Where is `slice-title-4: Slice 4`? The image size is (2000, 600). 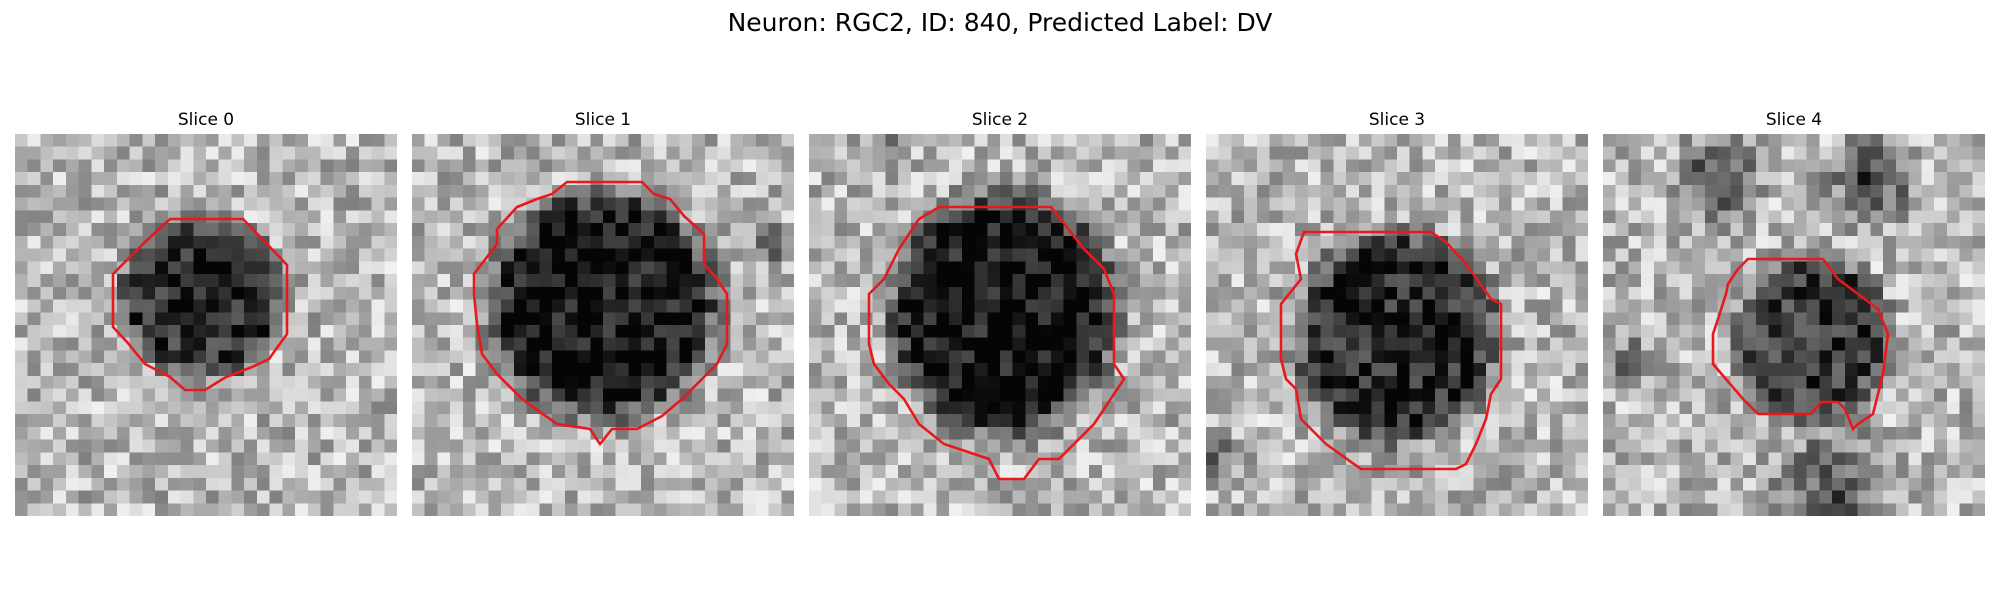
slice-title-4: Slice 4 is located at coordinates (1794, 120).